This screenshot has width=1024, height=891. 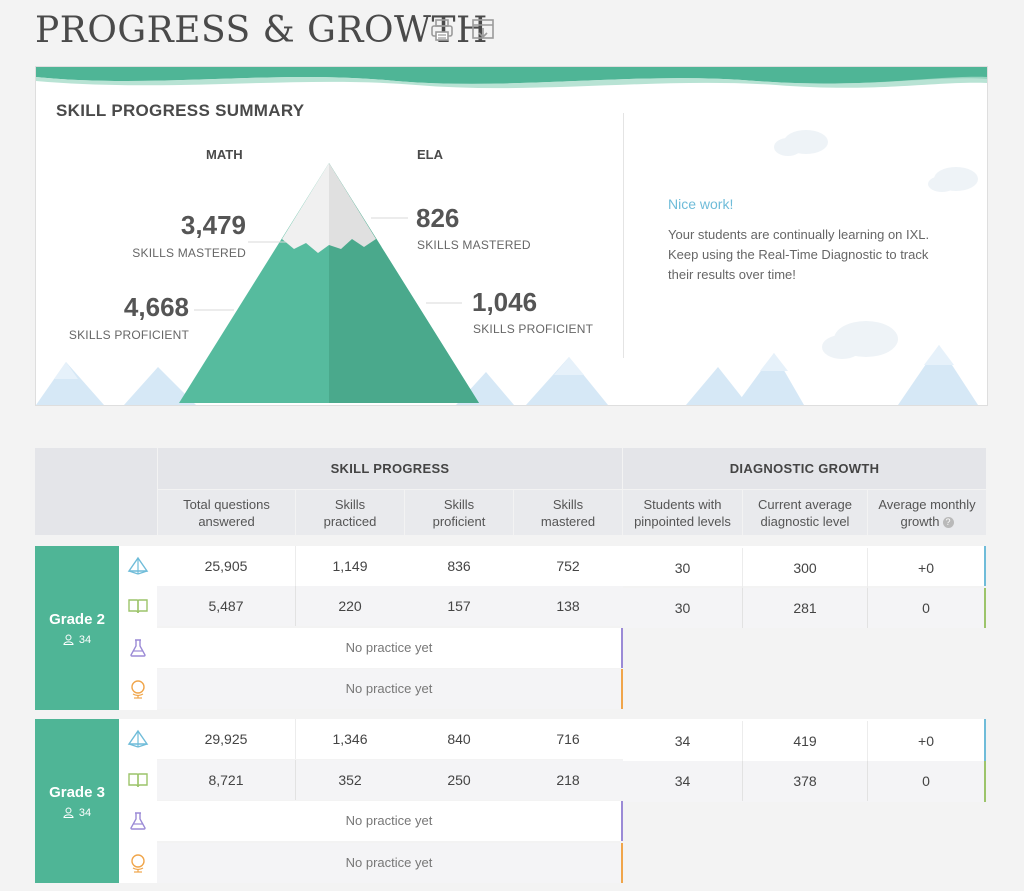 What do you see at coordinates (568, 566) in the screenshot?
I see `skills-mastered-cell: 752` at bounding box center [568, 566].